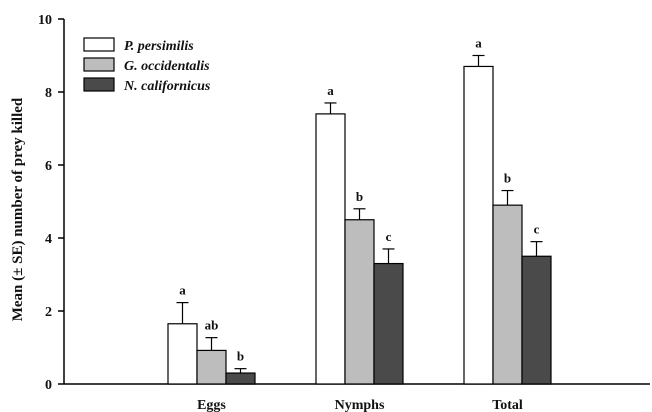 The width and height of the screenshot is (652, 412). I want to click on legend-label: P. persimilis, so click(159, 46).